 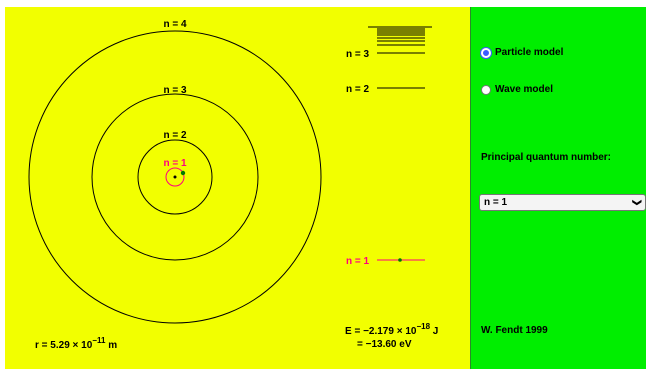 I want to click on nucleus, so click(x=175, y=177).